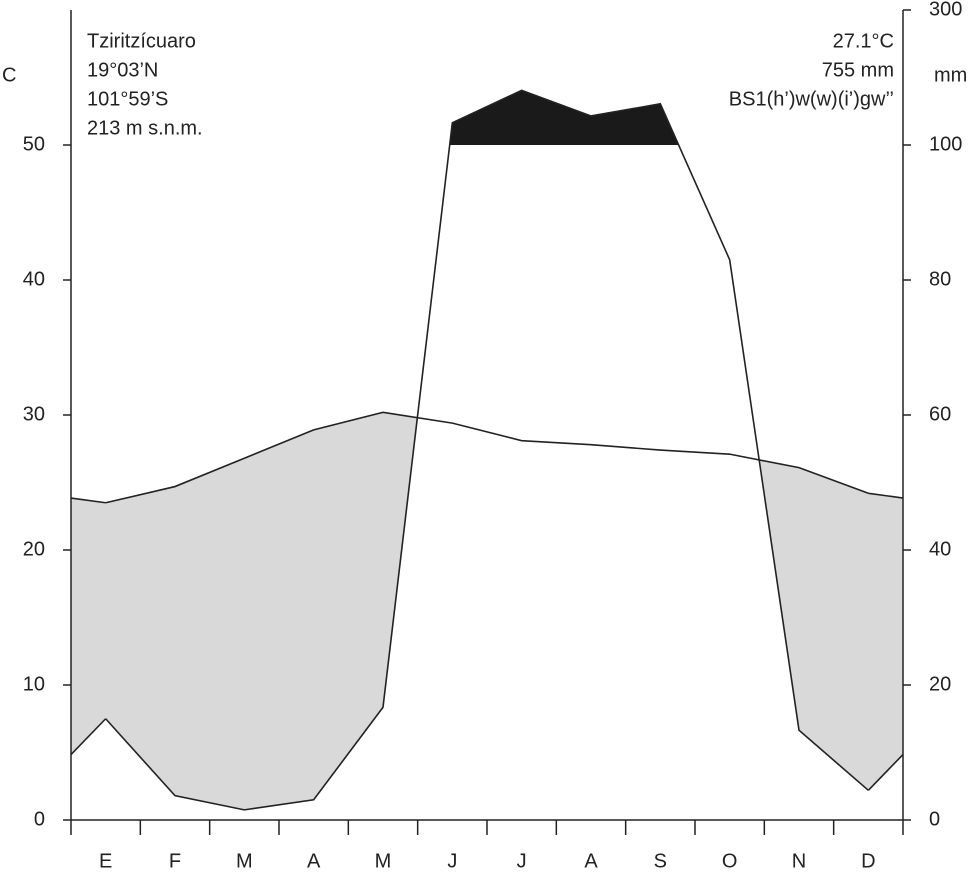 This screenshot has width=973, height=874. What do you see at coordinates (34, 279) in the screenshot?
I see `y-tick-label: 40` at bounding box center [34, 279].